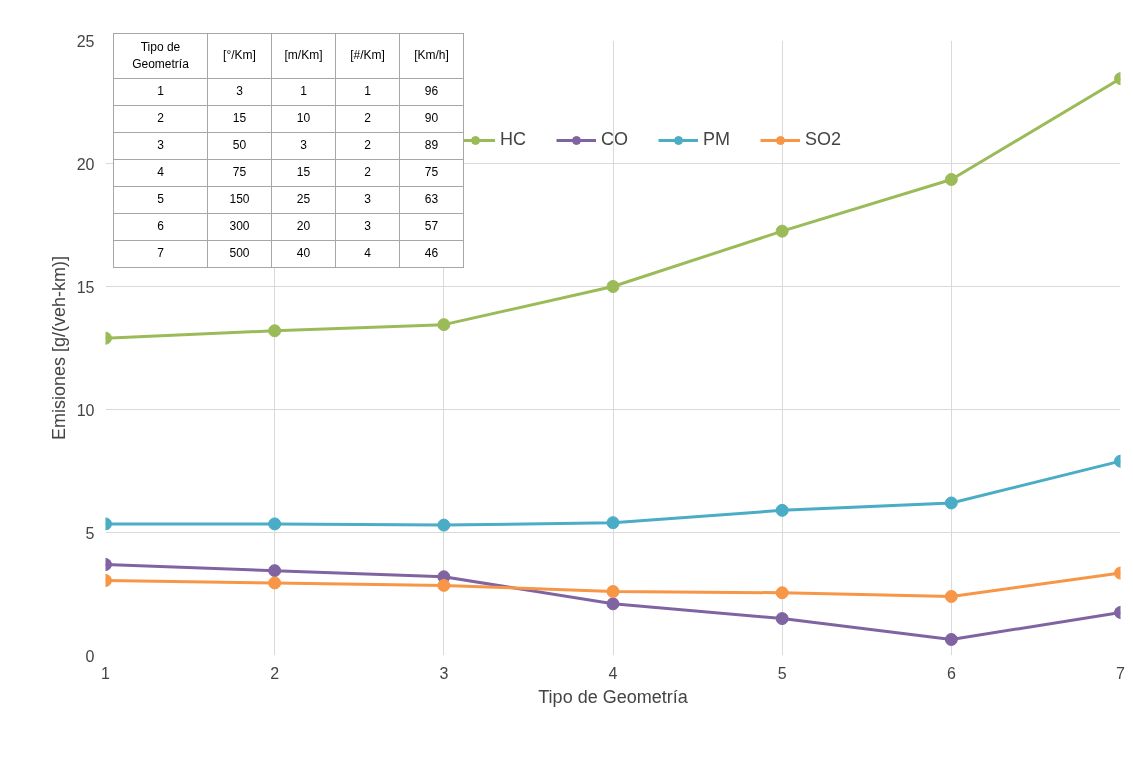  What do you see at coordinates (303, 119) in the screenshot?
I see `annotation: 10` at bounding box center [303, 119].